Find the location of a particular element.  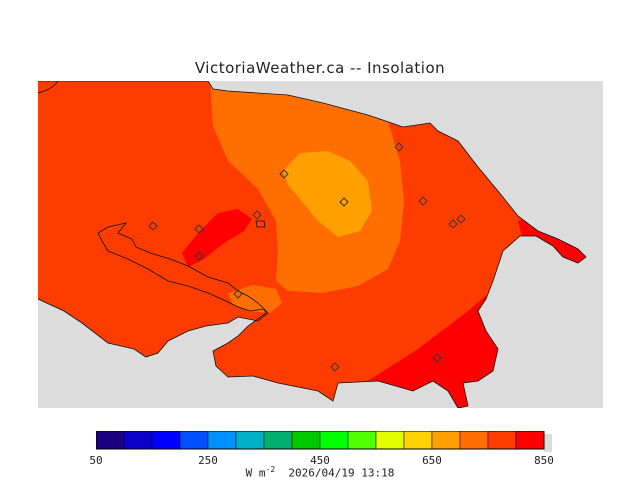

footer: W m-2 2026/04/19 13:18 is located at coordinates (320, 472).